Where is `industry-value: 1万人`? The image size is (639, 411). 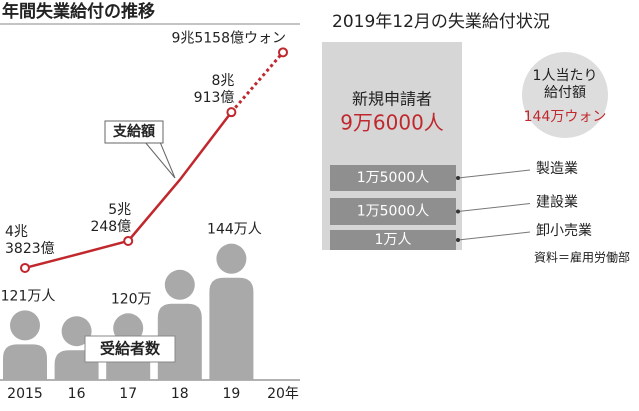
industry-value: 1万人 is located at coordinates (393, 240).